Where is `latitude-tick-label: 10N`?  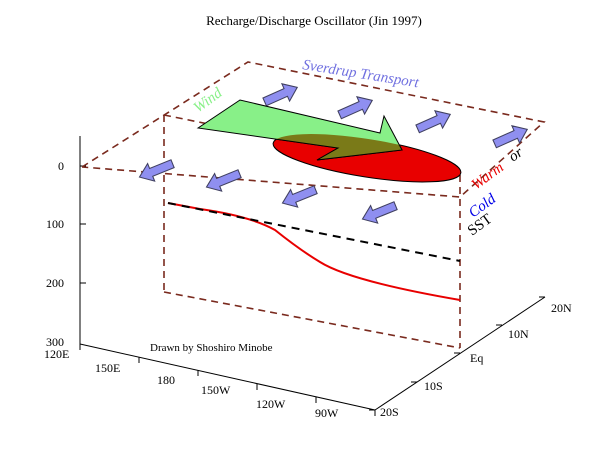 latitude-tick-label: 10N is located at coordinates (518, 334).